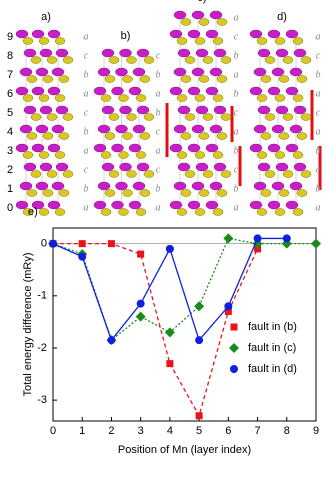 Image resolution: width=329 pixels, height=477 pixels. What do you see at coordinates (199, 431) in the screenshot?
I see `x-tick-label: 5` at bounding box center [199, 431].